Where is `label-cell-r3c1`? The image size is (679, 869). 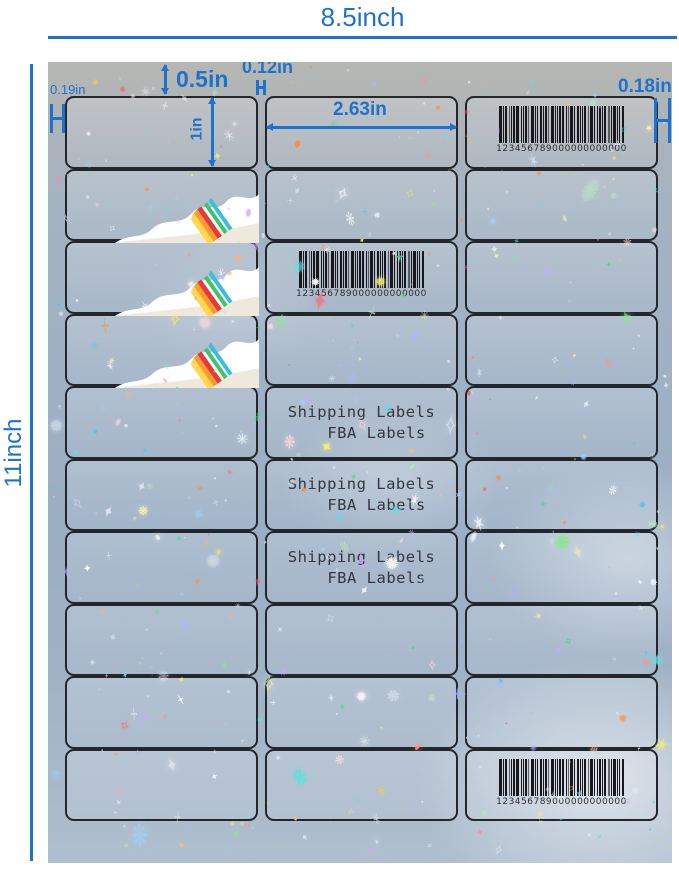
label-cell-r3c1 is located at coordinates (162, 287).